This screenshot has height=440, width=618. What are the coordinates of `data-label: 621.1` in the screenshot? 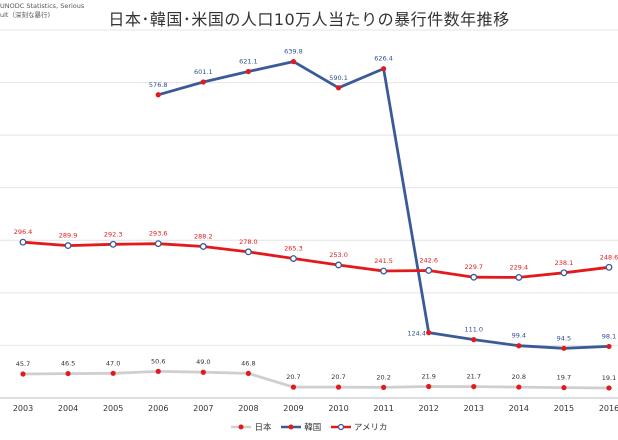 It's located at (248, 61).